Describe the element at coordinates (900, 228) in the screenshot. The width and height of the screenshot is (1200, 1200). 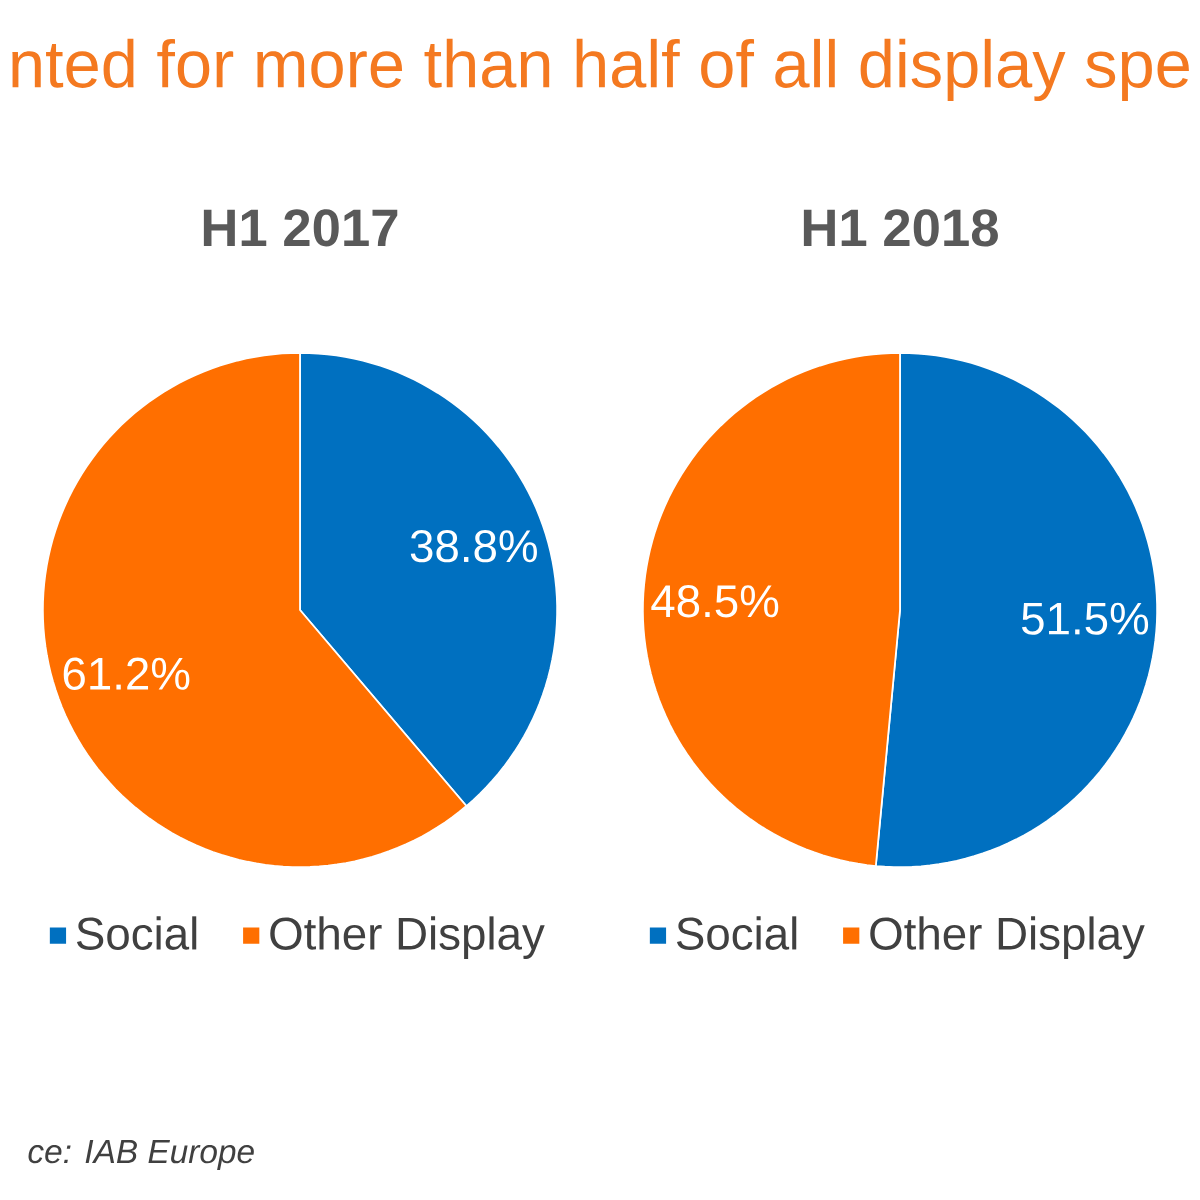
I see `chart-title: H1 2018` at that location.